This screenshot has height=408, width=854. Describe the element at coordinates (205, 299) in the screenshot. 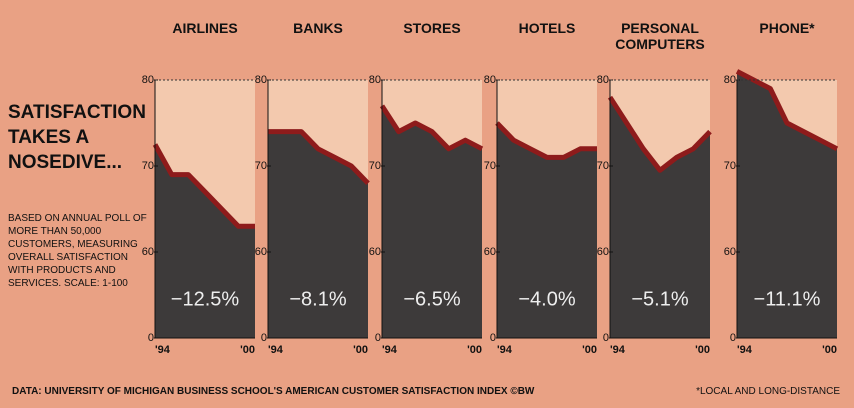

I see `change-label: −12.5%` at that location.